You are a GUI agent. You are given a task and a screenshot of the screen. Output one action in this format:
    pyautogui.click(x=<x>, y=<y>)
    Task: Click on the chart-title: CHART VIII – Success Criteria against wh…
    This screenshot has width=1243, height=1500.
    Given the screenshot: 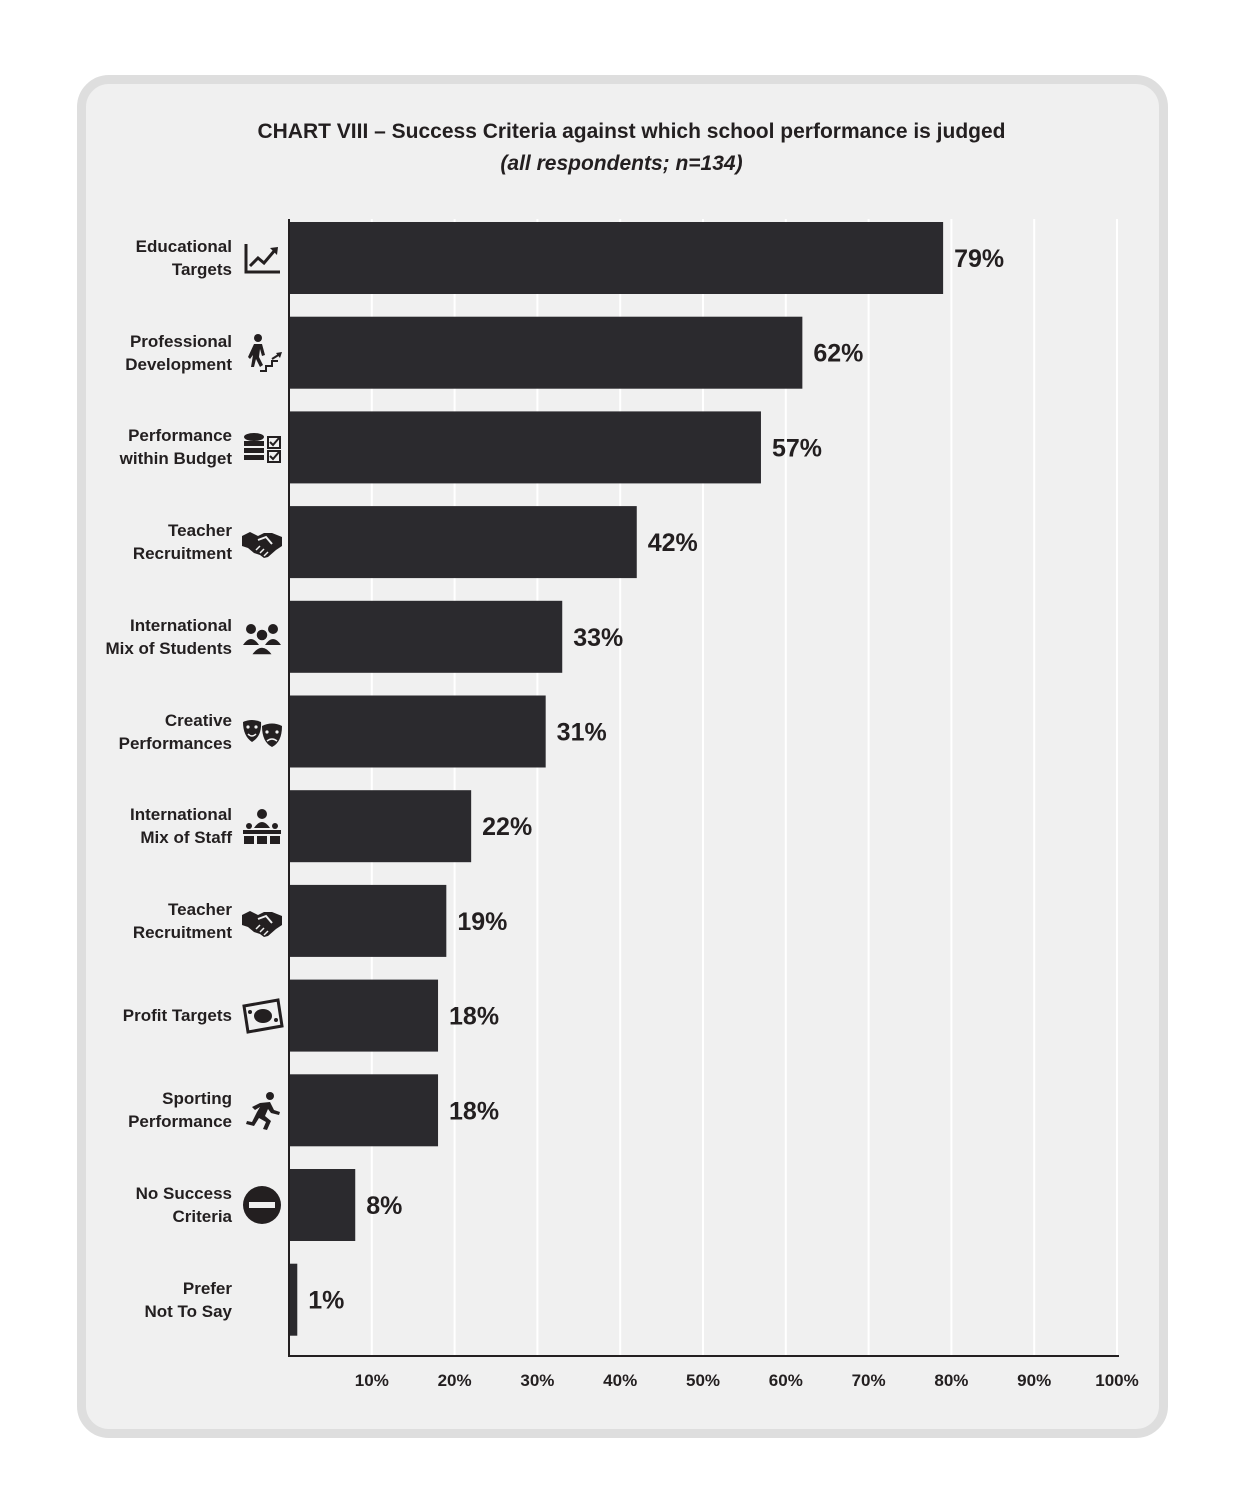 What is the action you would take?
    pyautogui.click(x=631, y=131)
    